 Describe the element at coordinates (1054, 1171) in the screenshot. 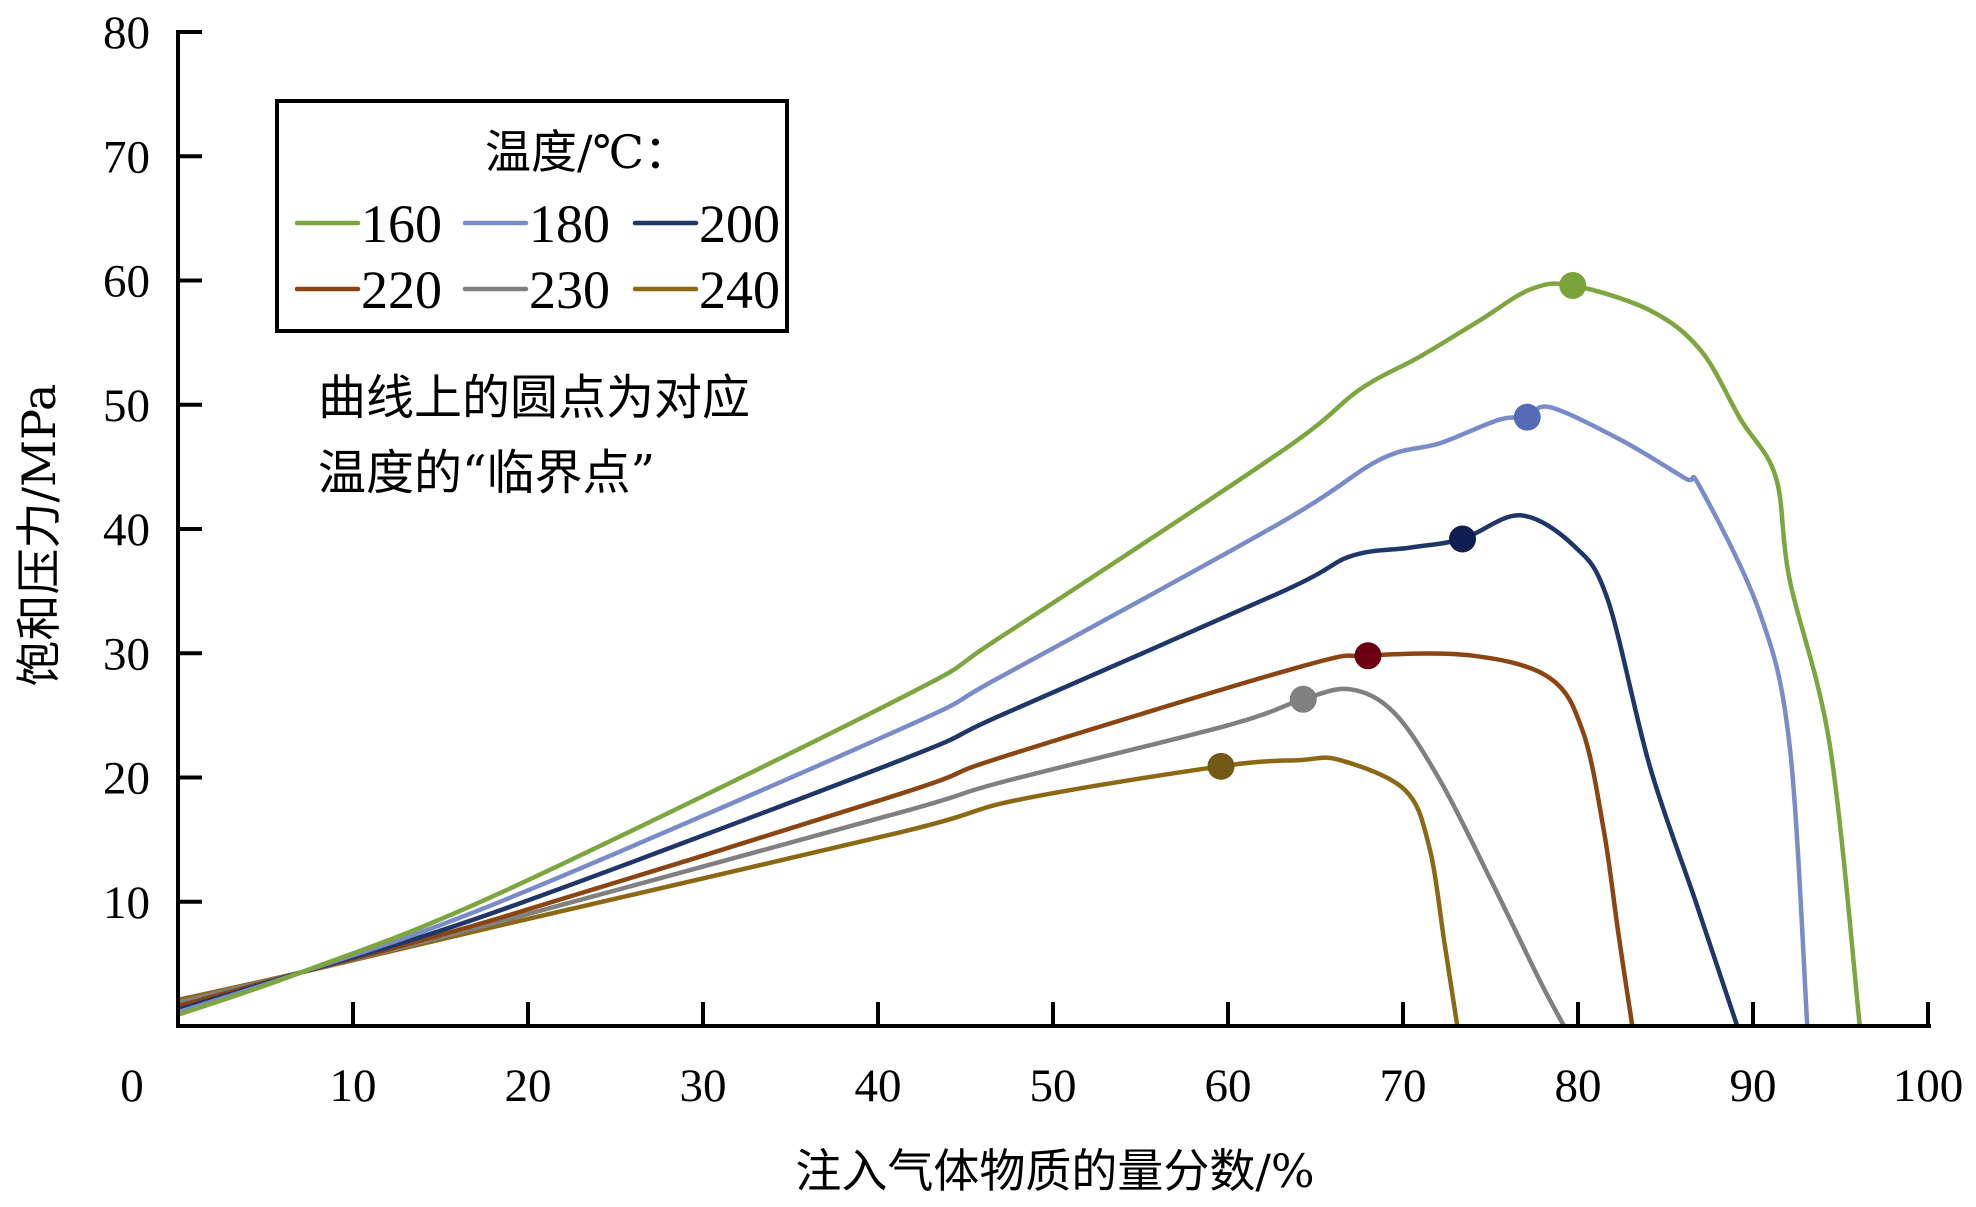

I see `x-axis-title: 注入气体物质的量分数/%` at that location.